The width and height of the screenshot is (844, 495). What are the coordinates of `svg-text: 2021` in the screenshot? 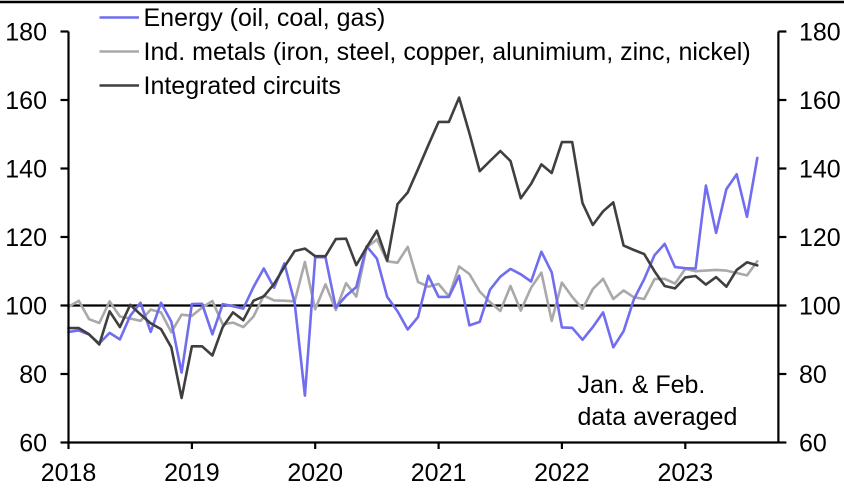 It's located at (439, 473).